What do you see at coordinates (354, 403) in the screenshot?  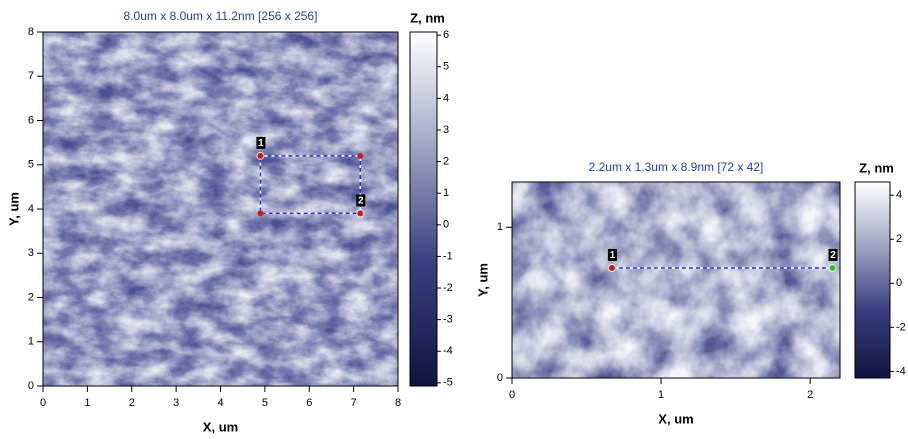 I see `x-tick-label: 7` at bounding box center [354, 403].